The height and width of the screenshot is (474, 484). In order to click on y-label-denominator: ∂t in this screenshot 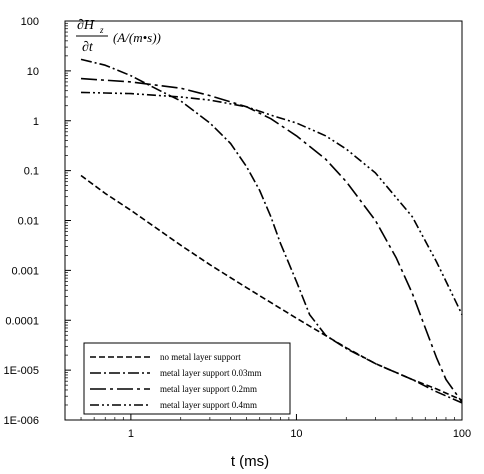, I will do `click(88, 47)`.